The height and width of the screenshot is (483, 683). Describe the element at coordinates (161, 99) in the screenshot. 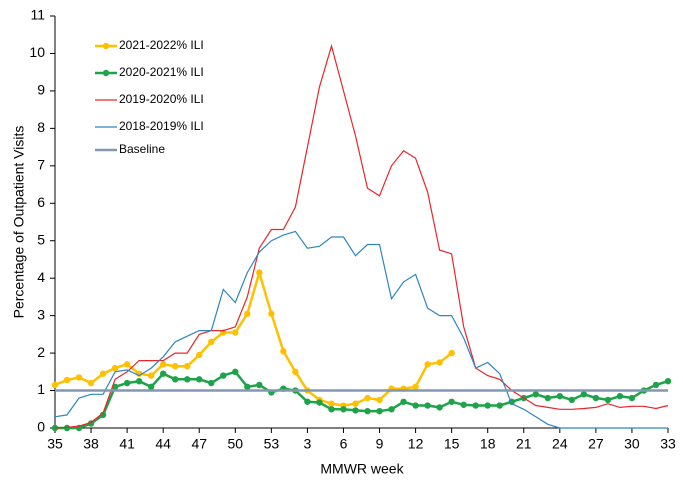

I see `legend-label: 2019-2020% ILI` at that location.